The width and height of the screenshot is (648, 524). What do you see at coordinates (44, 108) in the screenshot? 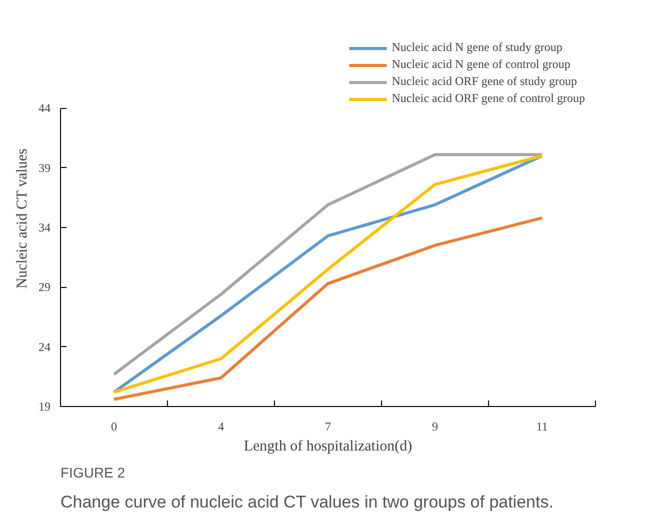
I see `y-tick-label: 44` at bounding box center [44, 108].